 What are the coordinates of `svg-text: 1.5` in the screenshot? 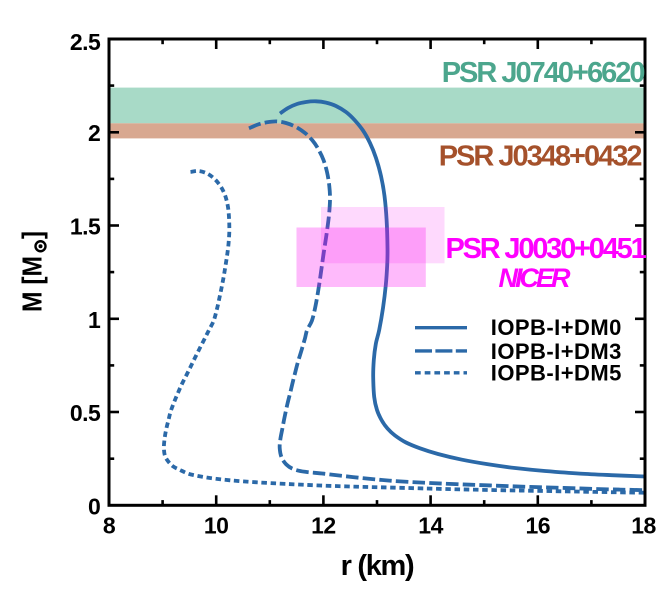 It's located at (85, 226).